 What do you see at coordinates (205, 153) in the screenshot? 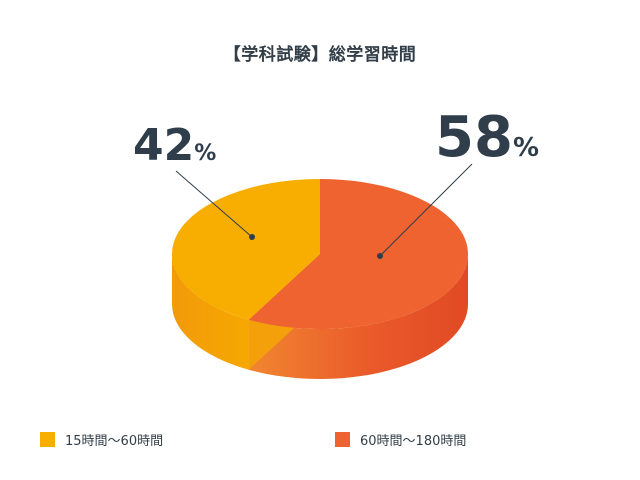
I see `data-label-unit-0: %` at bounding box center [205, 153].